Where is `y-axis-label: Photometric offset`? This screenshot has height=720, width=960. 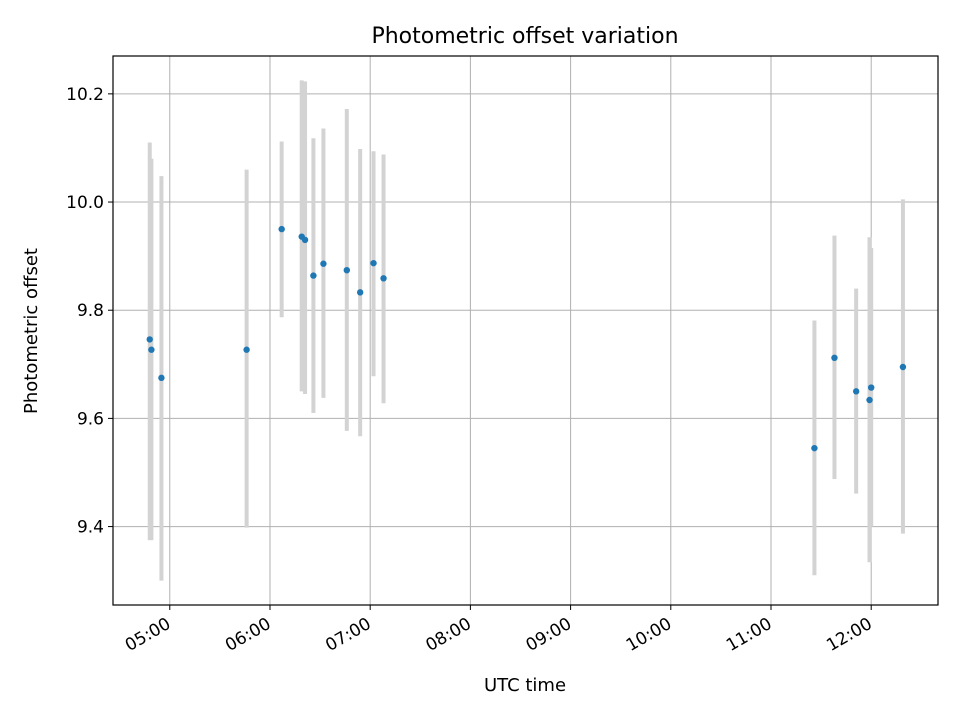 y-axis-label: Photometric offset is located at coordinates (31, 331).